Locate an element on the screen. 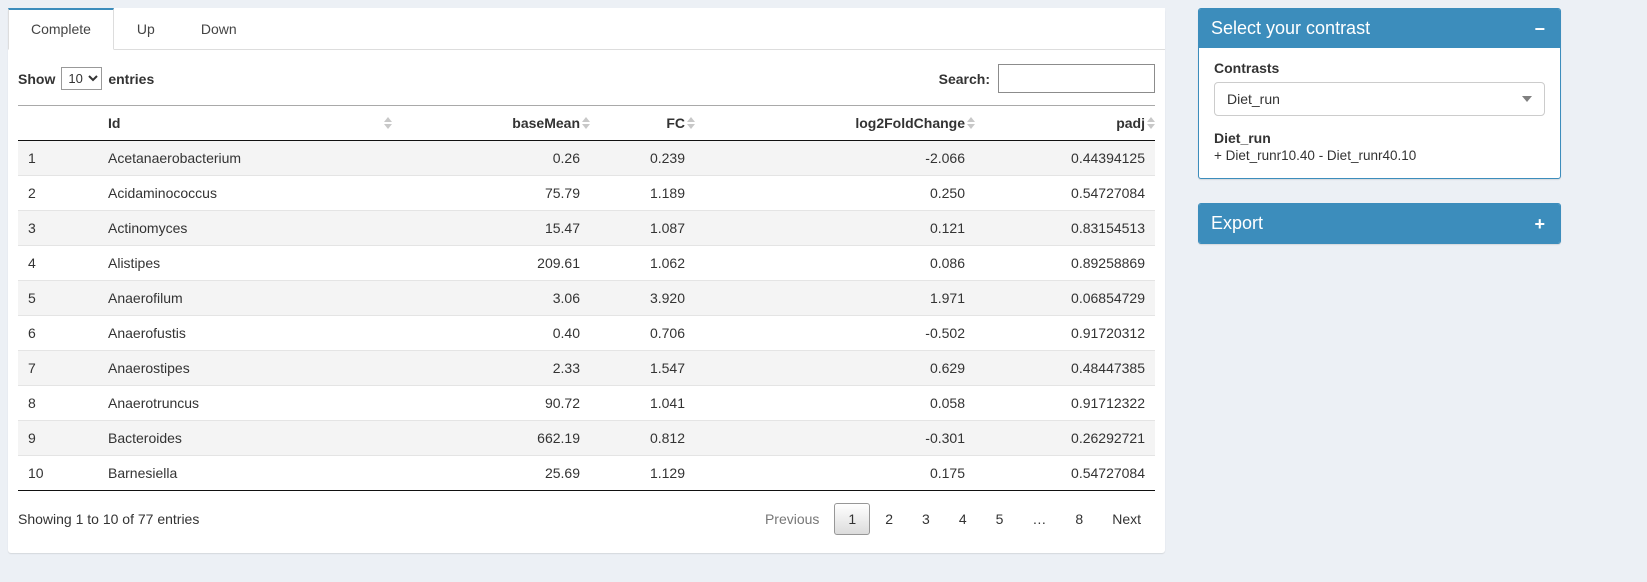  contrast-detail-text: + Diet_runr10.40 - Diet_runr40.10 is located at coordinates (1315, 155).